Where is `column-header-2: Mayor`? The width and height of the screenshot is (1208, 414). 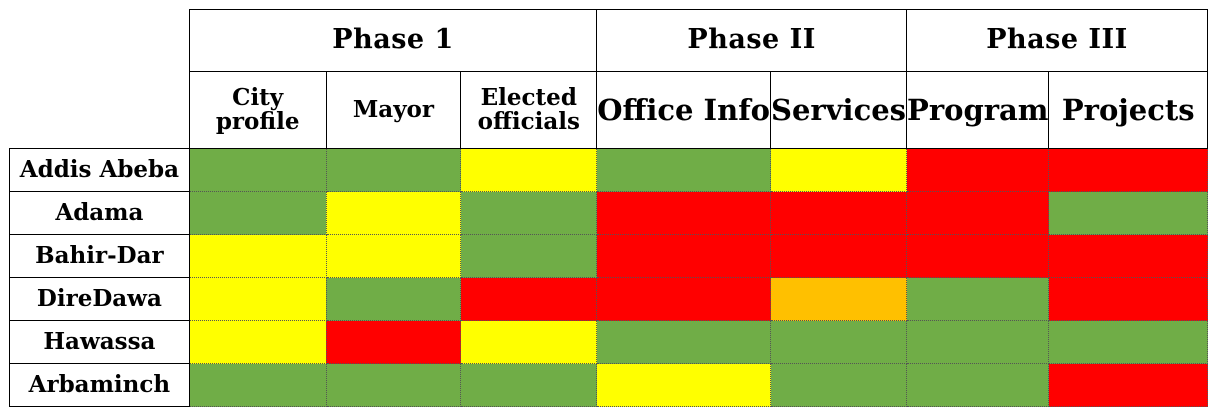
column-header-2: Mayor is located at coordinates (393, 110).